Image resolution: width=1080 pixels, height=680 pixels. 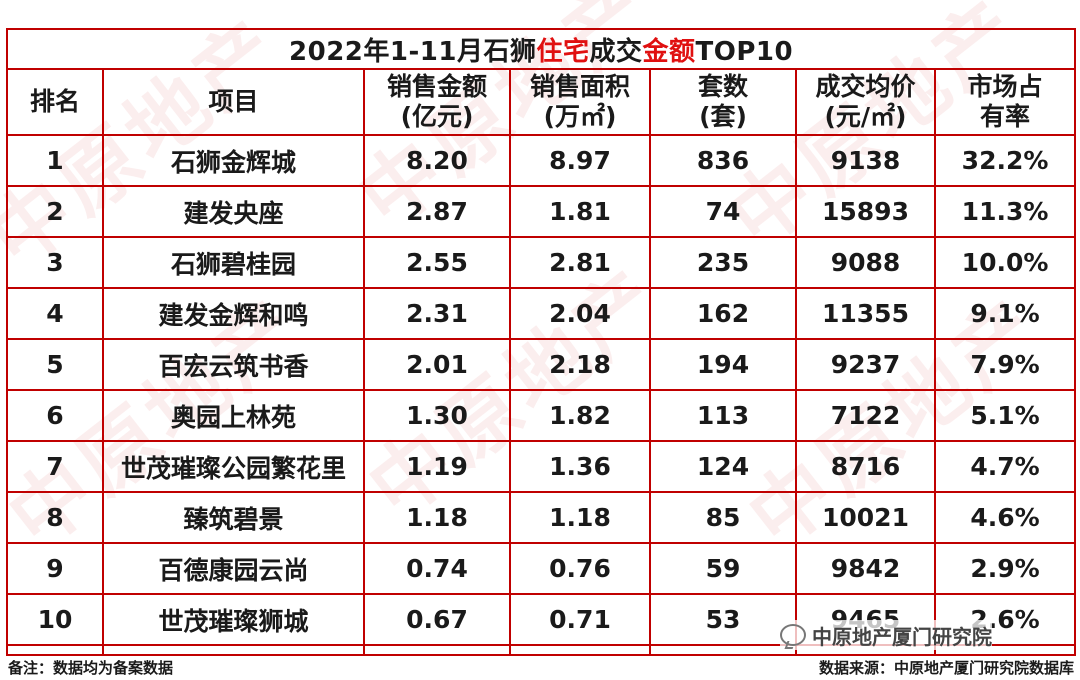 What do you see at coordinates (437, 466) in the screenshot?
I see `sales-amount-cell: 1.19` at bounding box center [437, 466].